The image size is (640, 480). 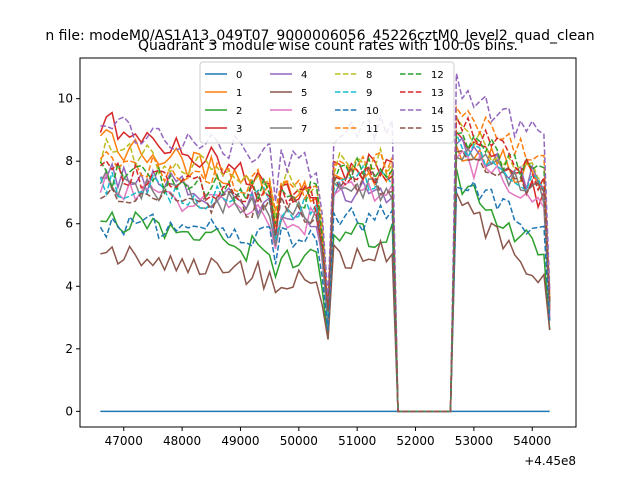 What do you see at coordinates (69, 411) in the screenshot?
I see `y-tick-label: 0` at bounding box center [69, 411].